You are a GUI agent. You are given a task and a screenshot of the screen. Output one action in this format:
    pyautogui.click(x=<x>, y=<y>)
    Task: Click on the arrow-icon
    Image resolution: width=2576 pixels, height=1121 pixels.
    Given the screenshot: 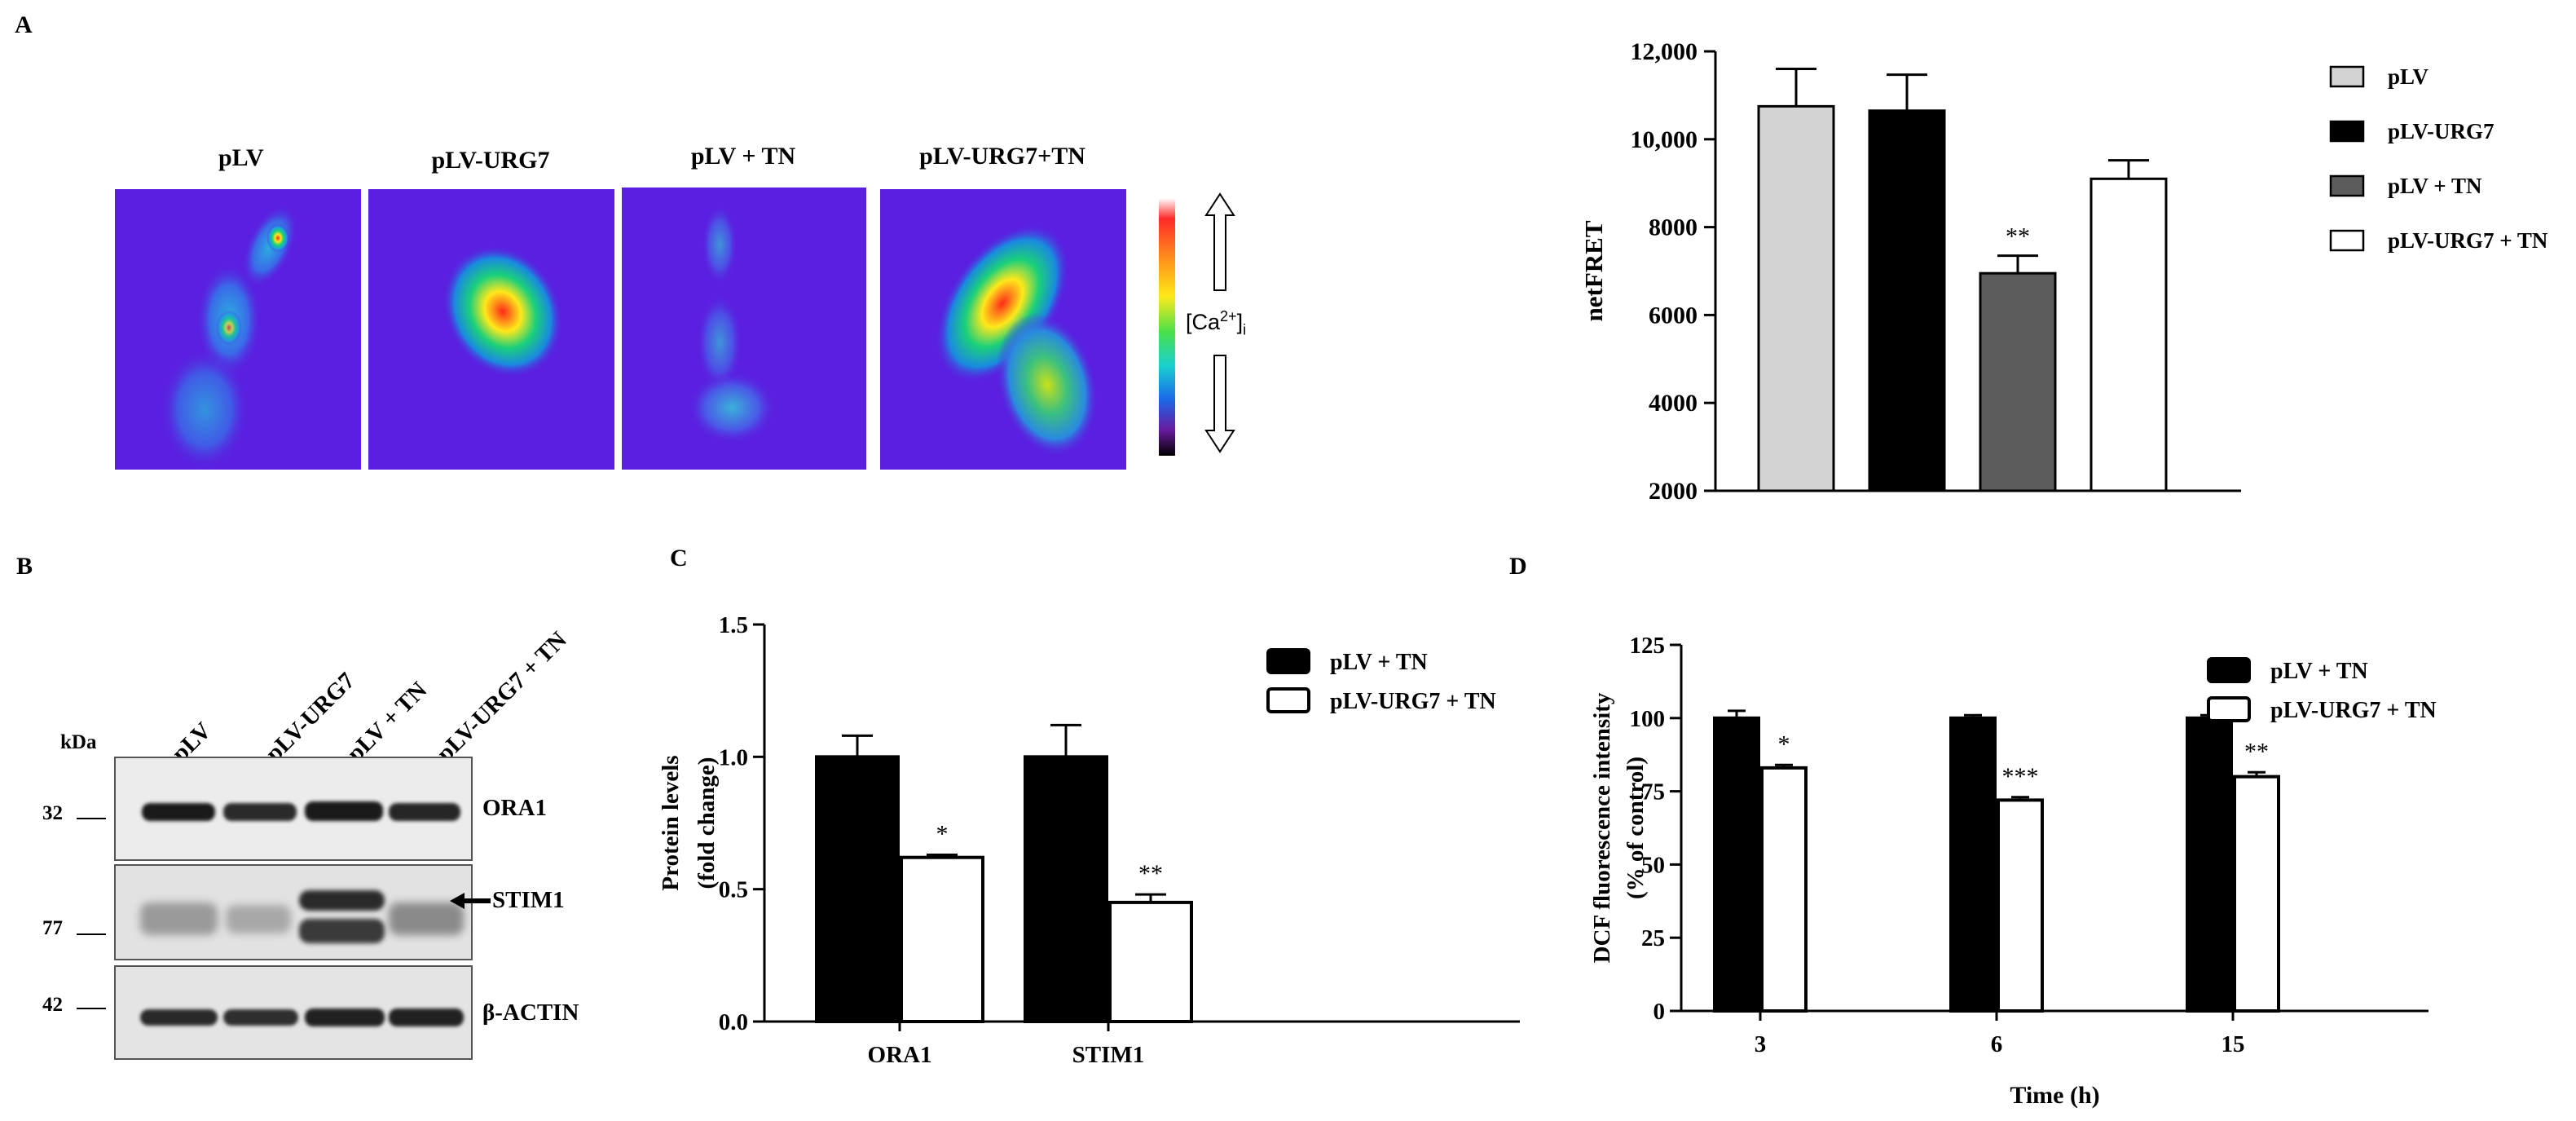 What is the action you would take?
    pyautogui.click(x=470, y=903)
    